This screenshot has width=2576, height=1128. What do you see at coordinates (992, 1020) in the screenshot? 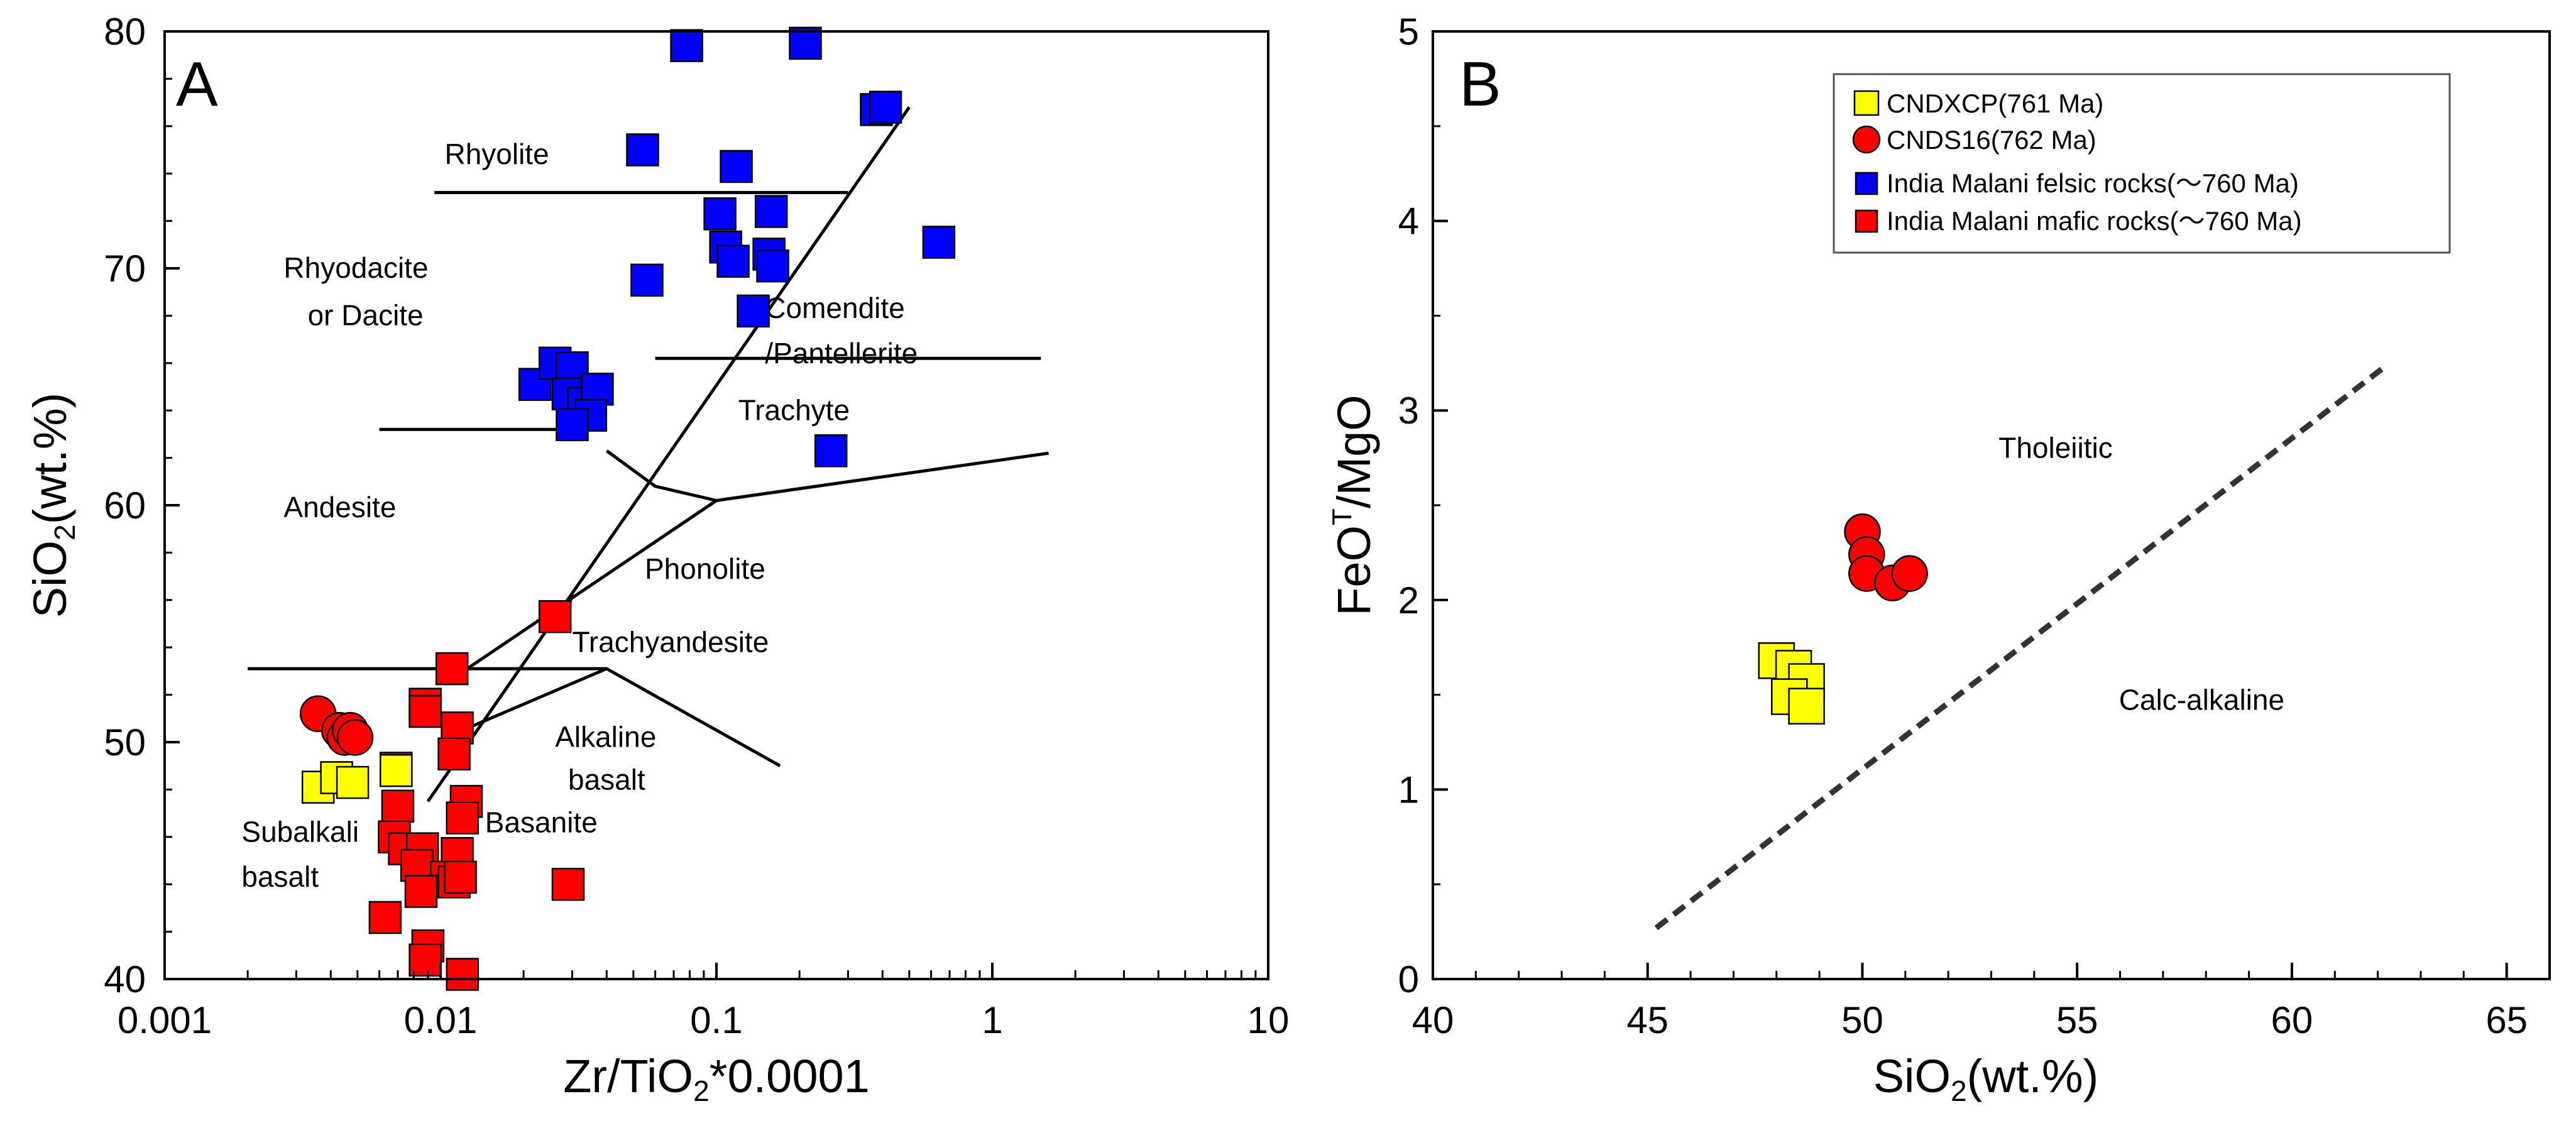
I see `x-tick-label: 1` at bounding box center [992, 1020].